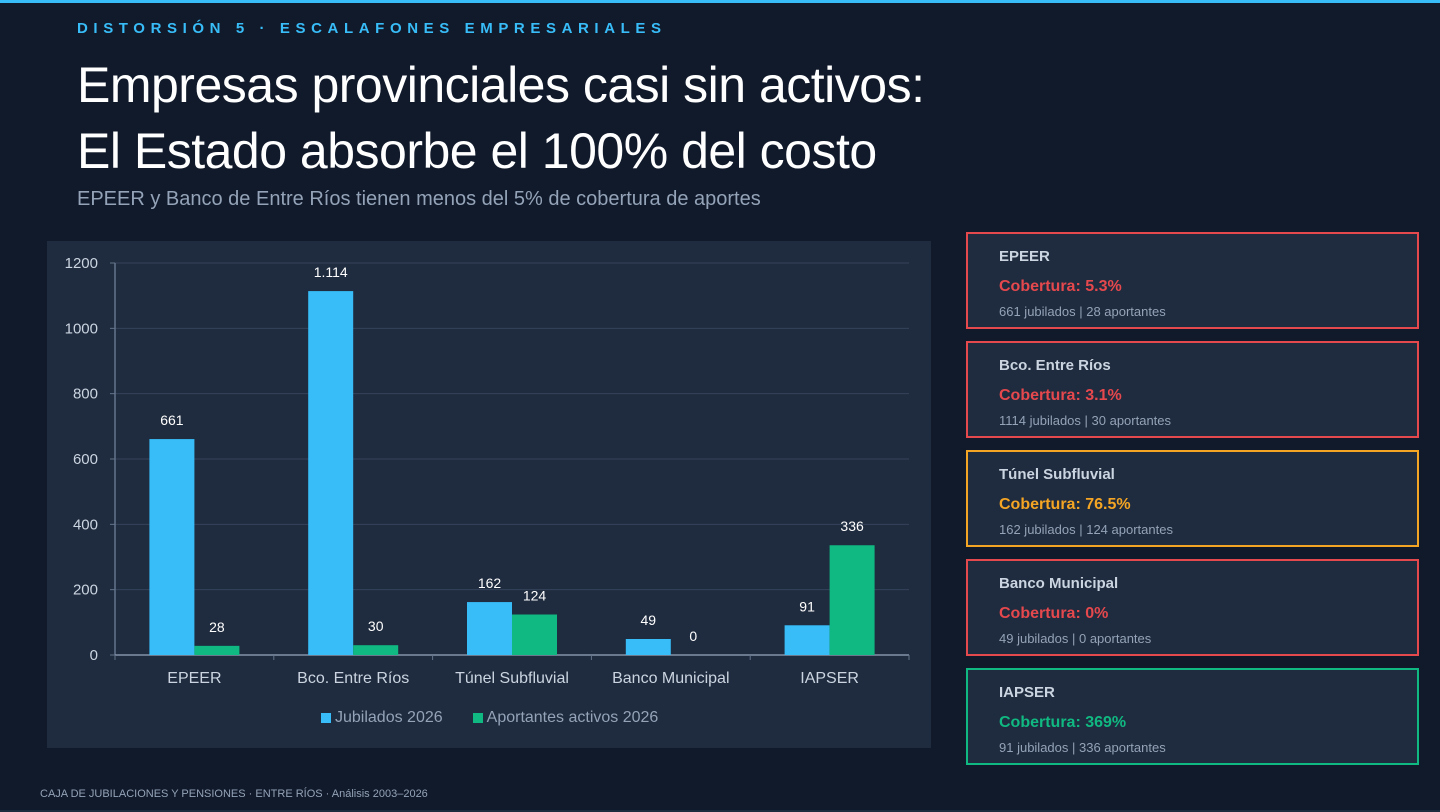 The height and width of the screenshot is (812, 1440). I want to click on legend-swatch-jubilados, so click(326, 718).